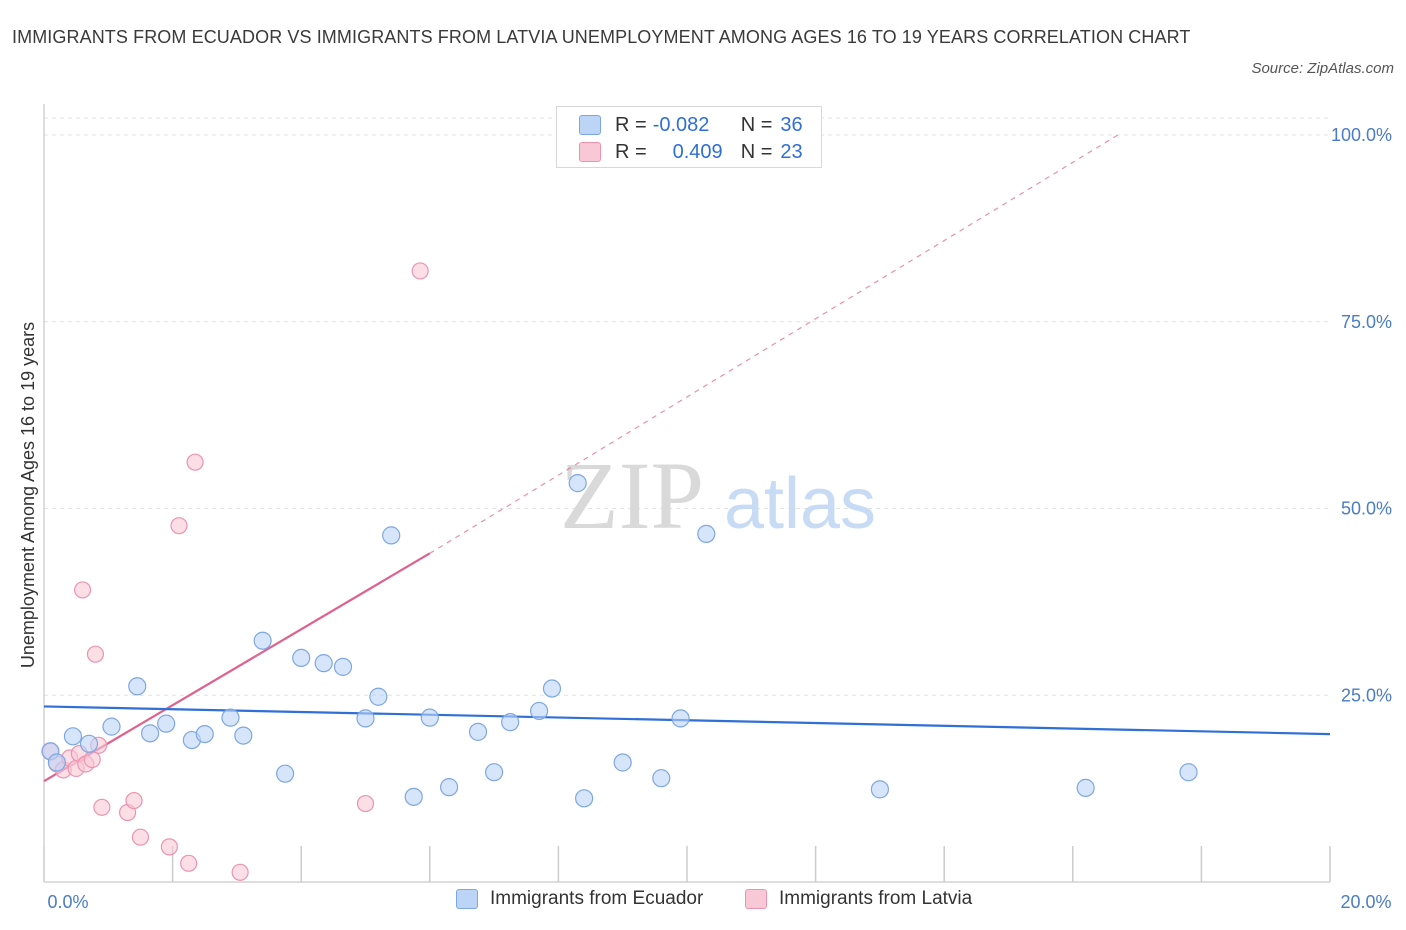  Describe the element at coordinates (28, 495) in the screenshot. I see `y-axis-label: Unemployment Among Ages 16 to 19 years` at that location.